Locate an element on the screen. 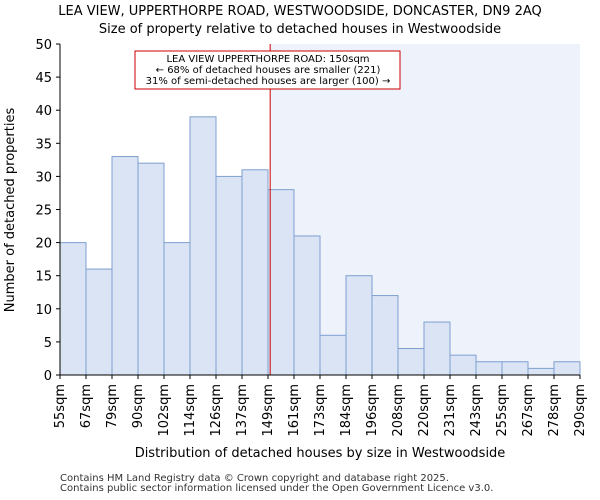  y-tick-label: 5 is located at coordinates (48, 343).